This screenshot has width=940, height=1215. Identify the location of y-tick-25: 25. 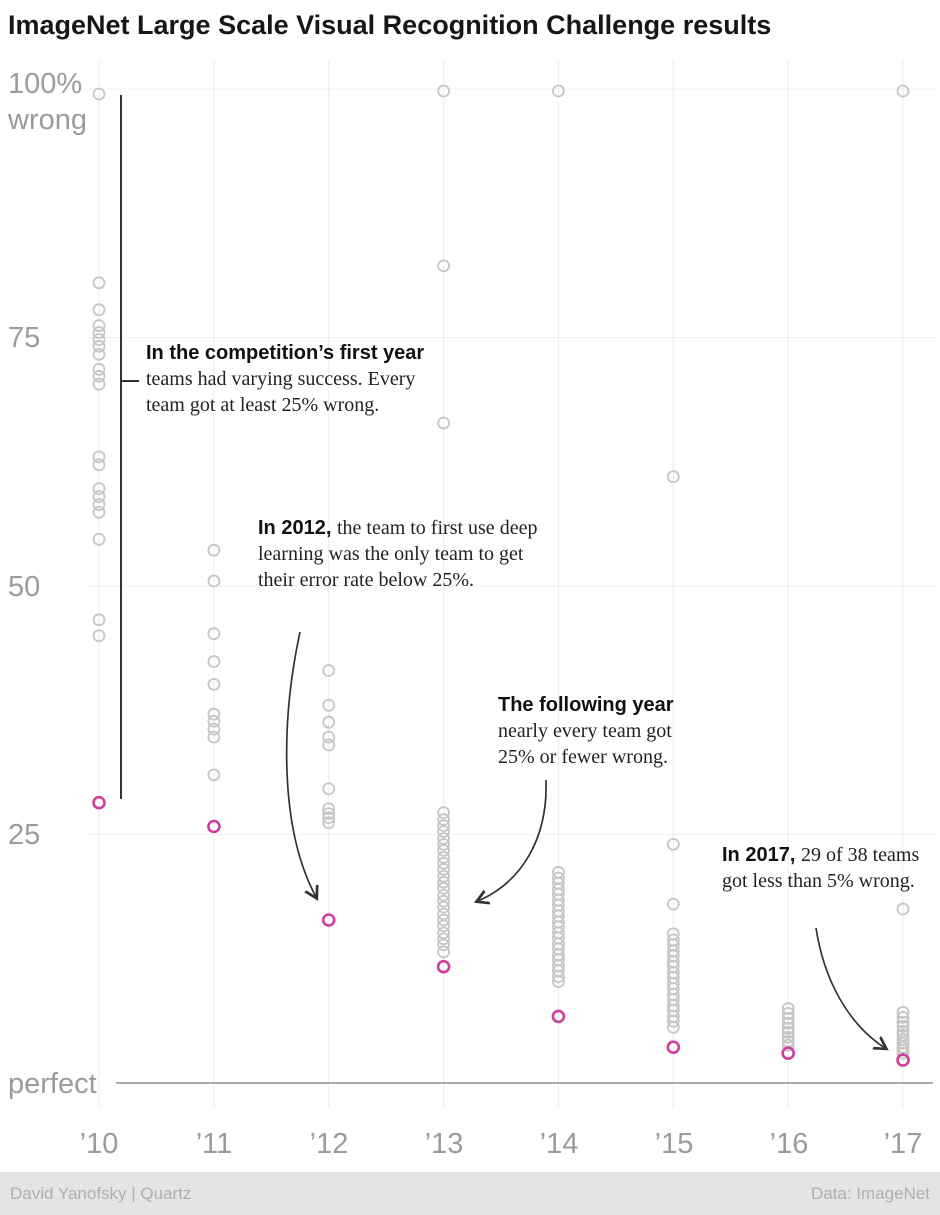
(24, 835).